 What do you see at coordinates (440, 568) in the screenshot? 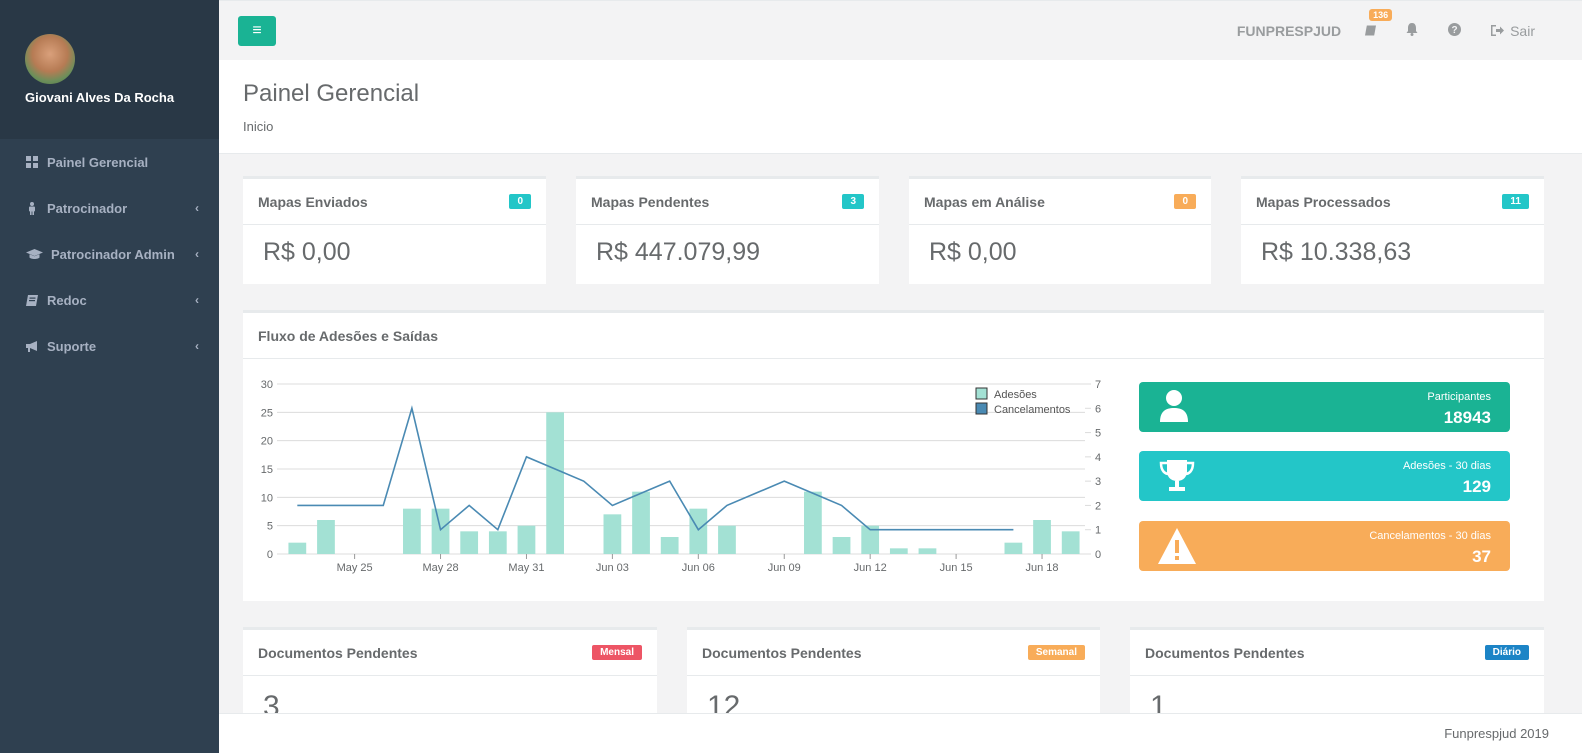
I see `x-tick-label: May 28` at bounding box center [440, 568].